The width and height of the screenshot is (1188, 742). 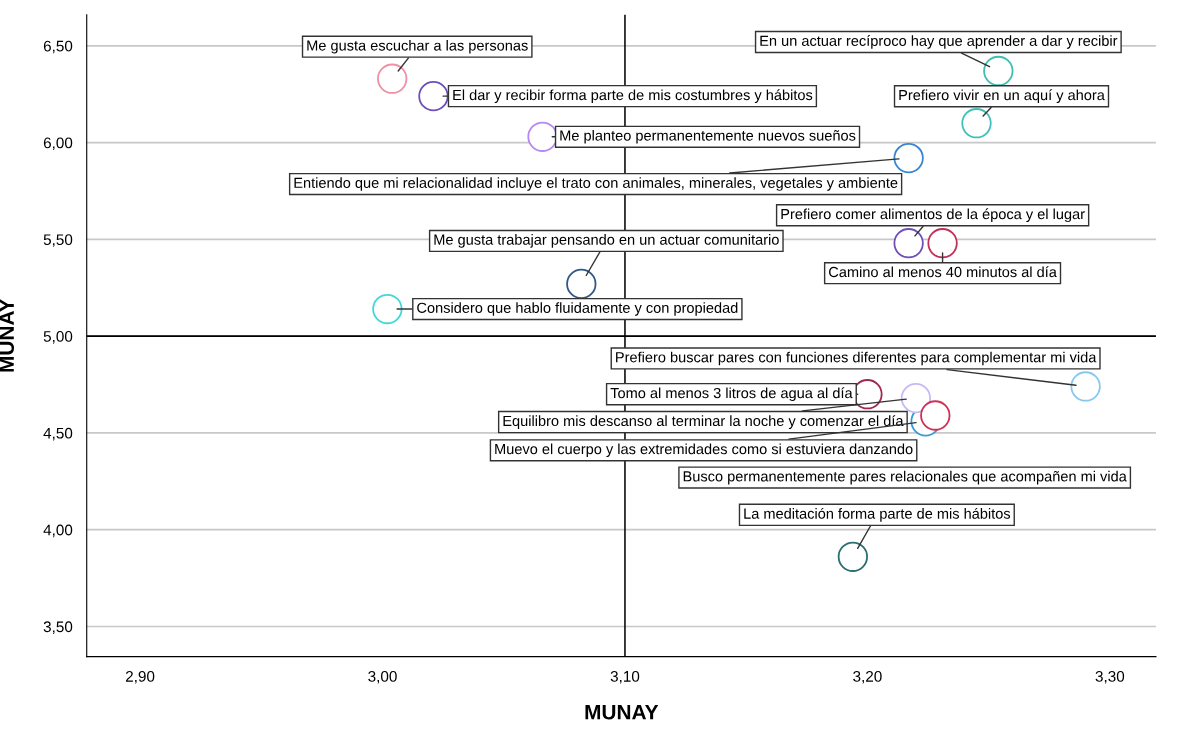 I want to click on annotation: Tomo al menos 3 litros de agua al día, so click(x=731, y=394).